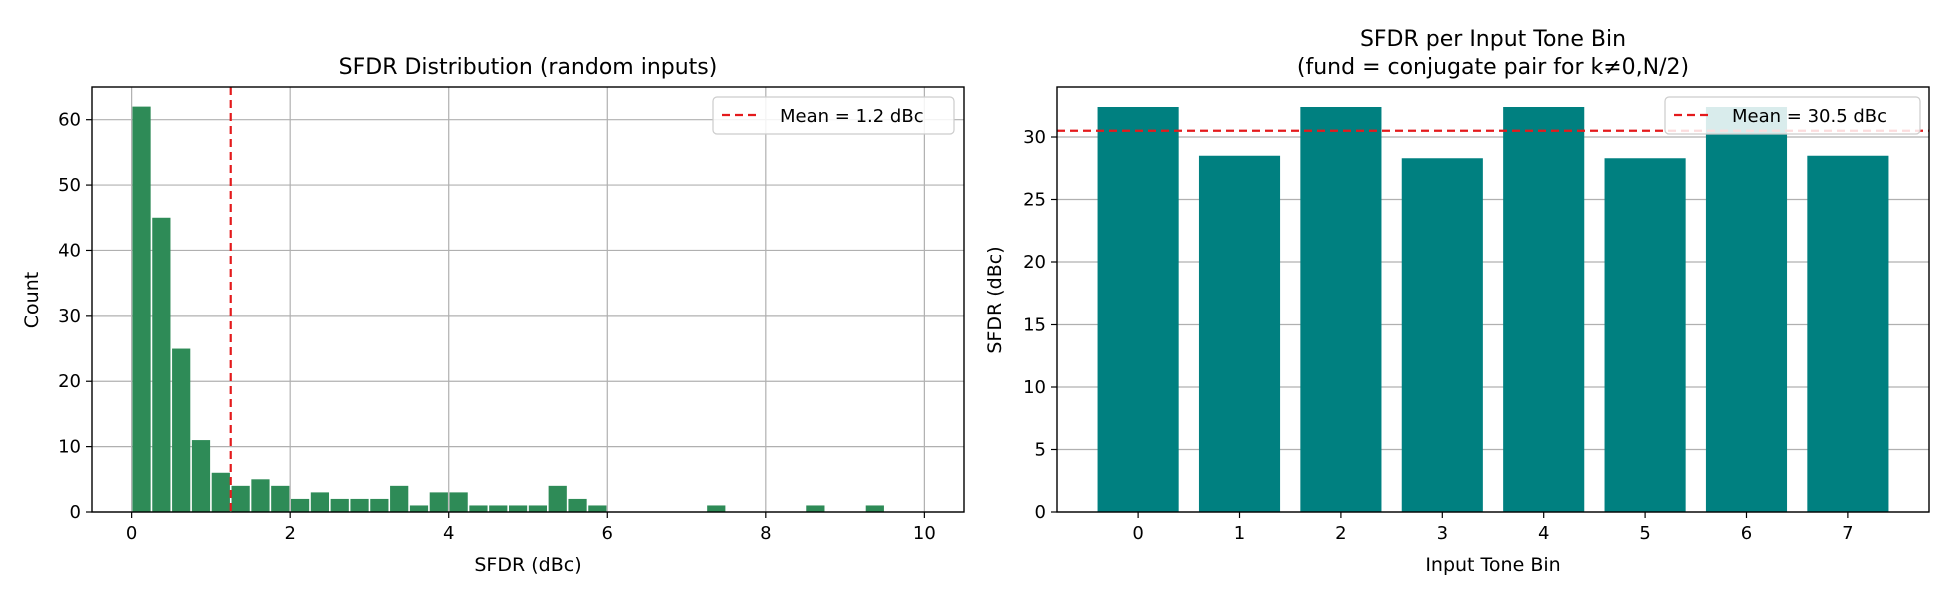  I want to click on chart1-y-tick-label: 20, so click(69, 381).